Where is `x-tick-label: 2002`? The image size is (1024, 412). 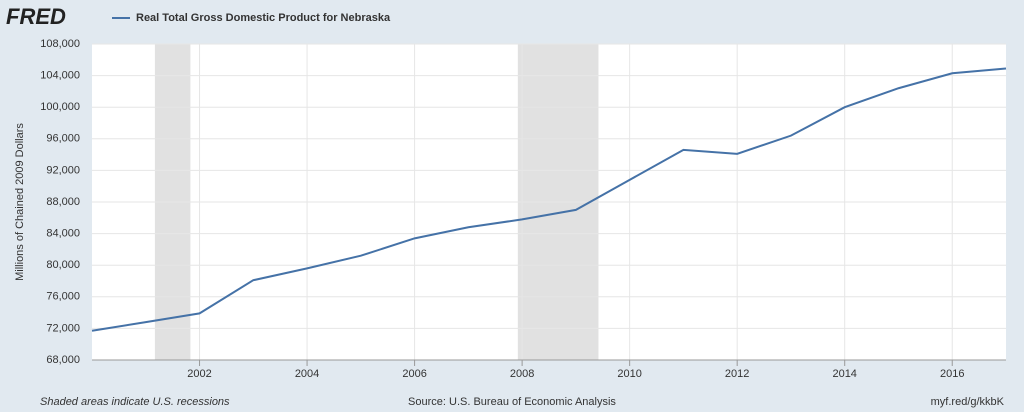 x-tick-label: 2002 is located at coordinates (199, 374).